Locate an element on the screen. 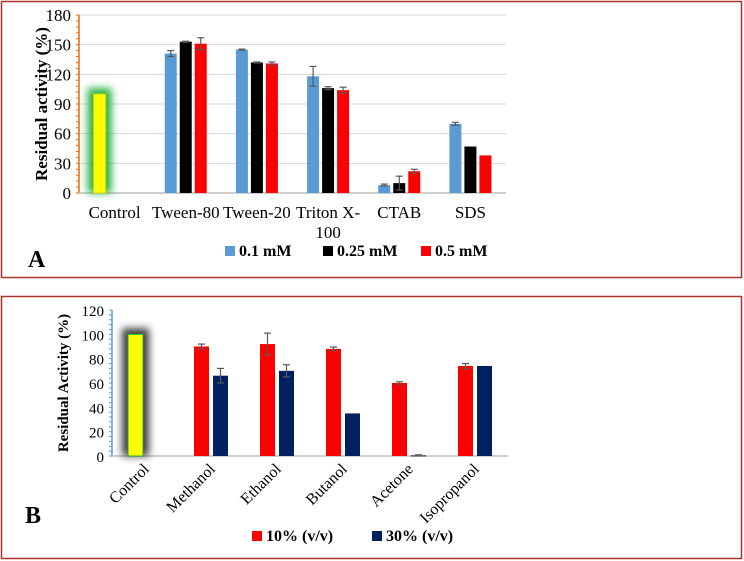  legend-label: 0.1 mM is located at coordinates (265, 251).